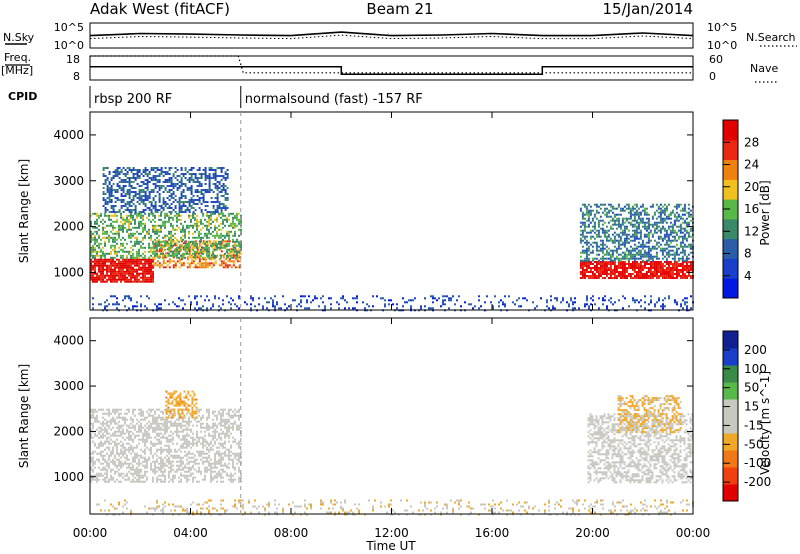 The image size is (800, 554). I want to click on nave-right-tick-top: 60, so click(716, 59).